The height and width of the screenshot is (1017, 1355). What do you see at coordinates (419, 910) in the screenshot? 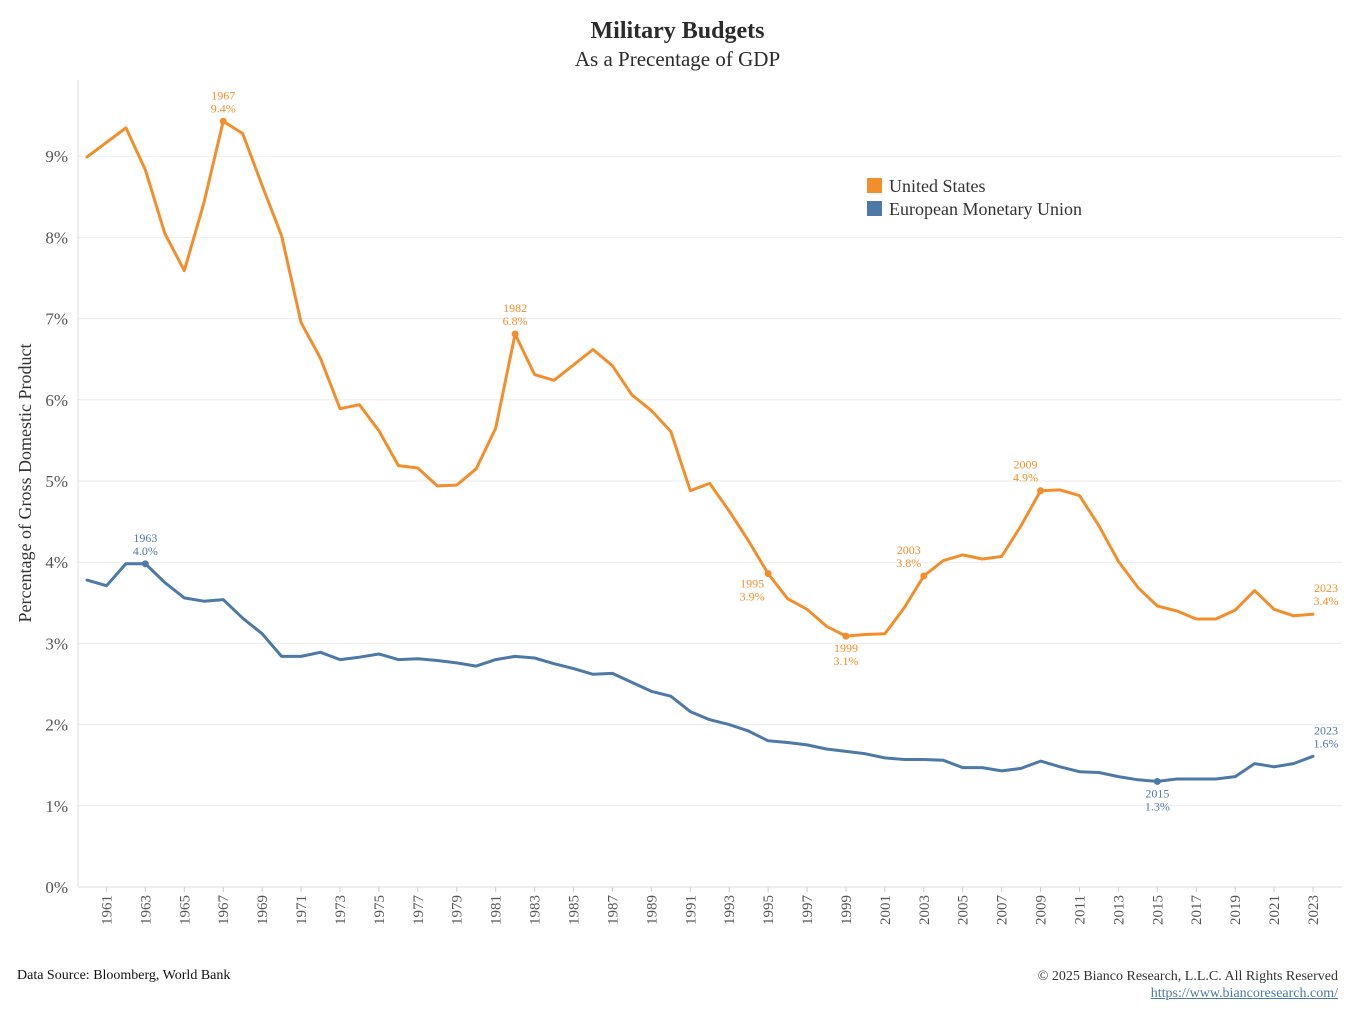
I see `x-tick-label: 1977` at bounding box center [419, 910].